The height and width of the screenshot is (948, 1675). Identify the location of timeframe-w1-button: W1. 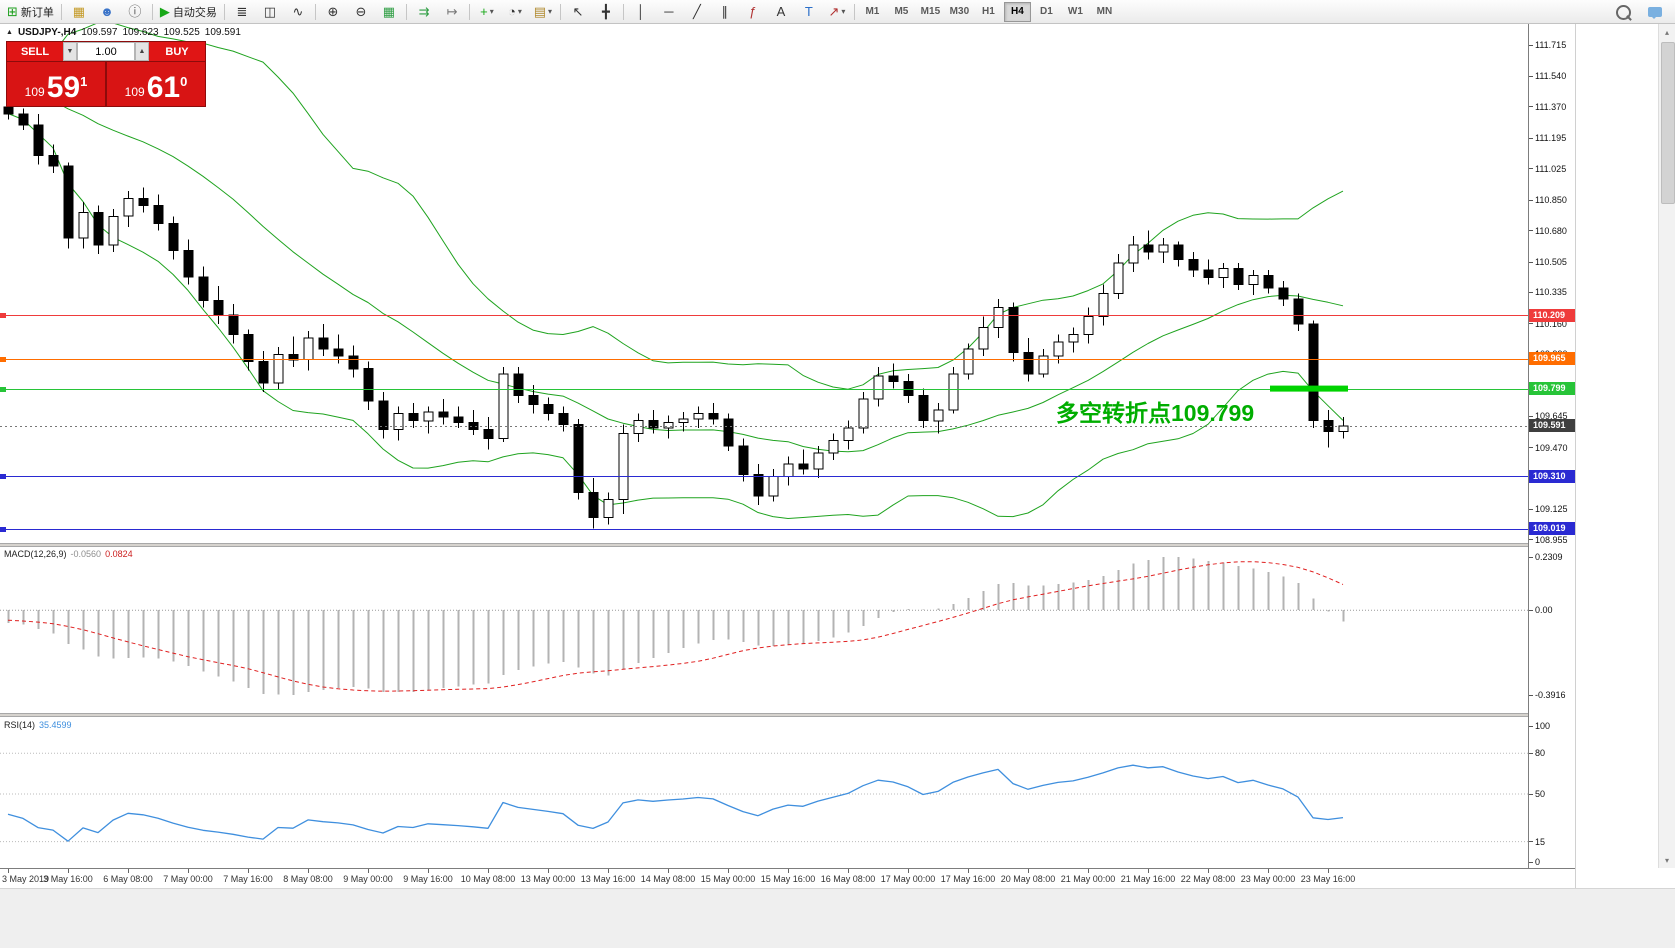
(1075, 11).